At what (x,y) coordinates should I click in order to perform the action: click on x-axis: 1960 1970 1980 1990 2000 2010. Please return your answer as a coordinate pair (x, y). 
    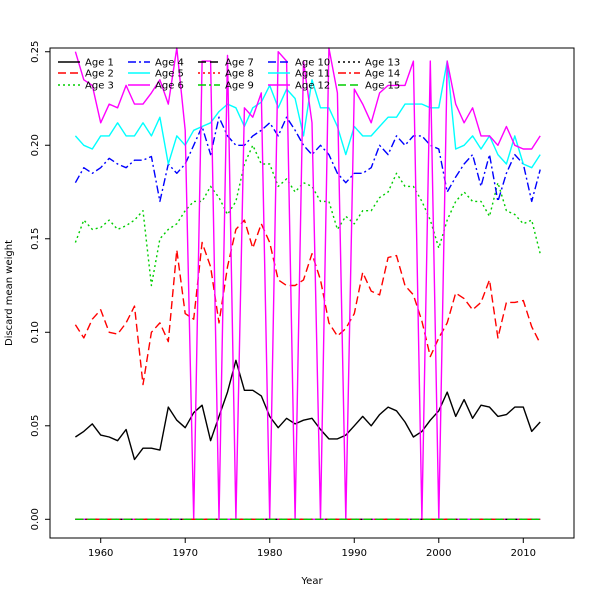
    Looking at the image, I should click on (312, 548).